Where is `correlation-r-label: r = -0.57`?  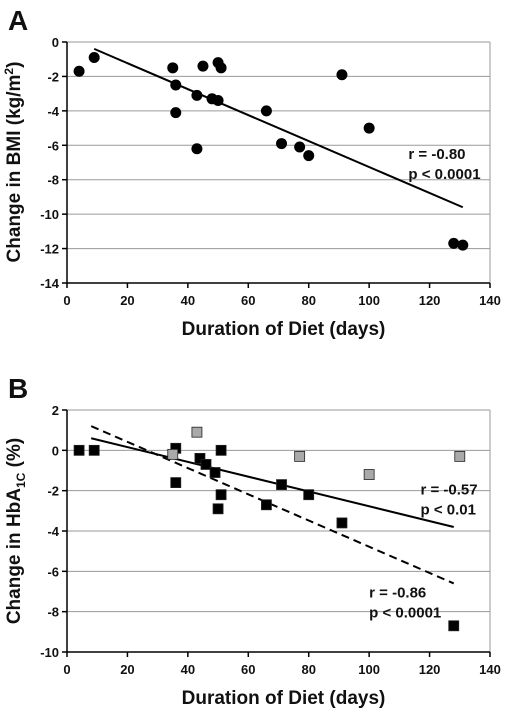 correlation-r-label: r = -0.57 is located at coordinates (449, 490).